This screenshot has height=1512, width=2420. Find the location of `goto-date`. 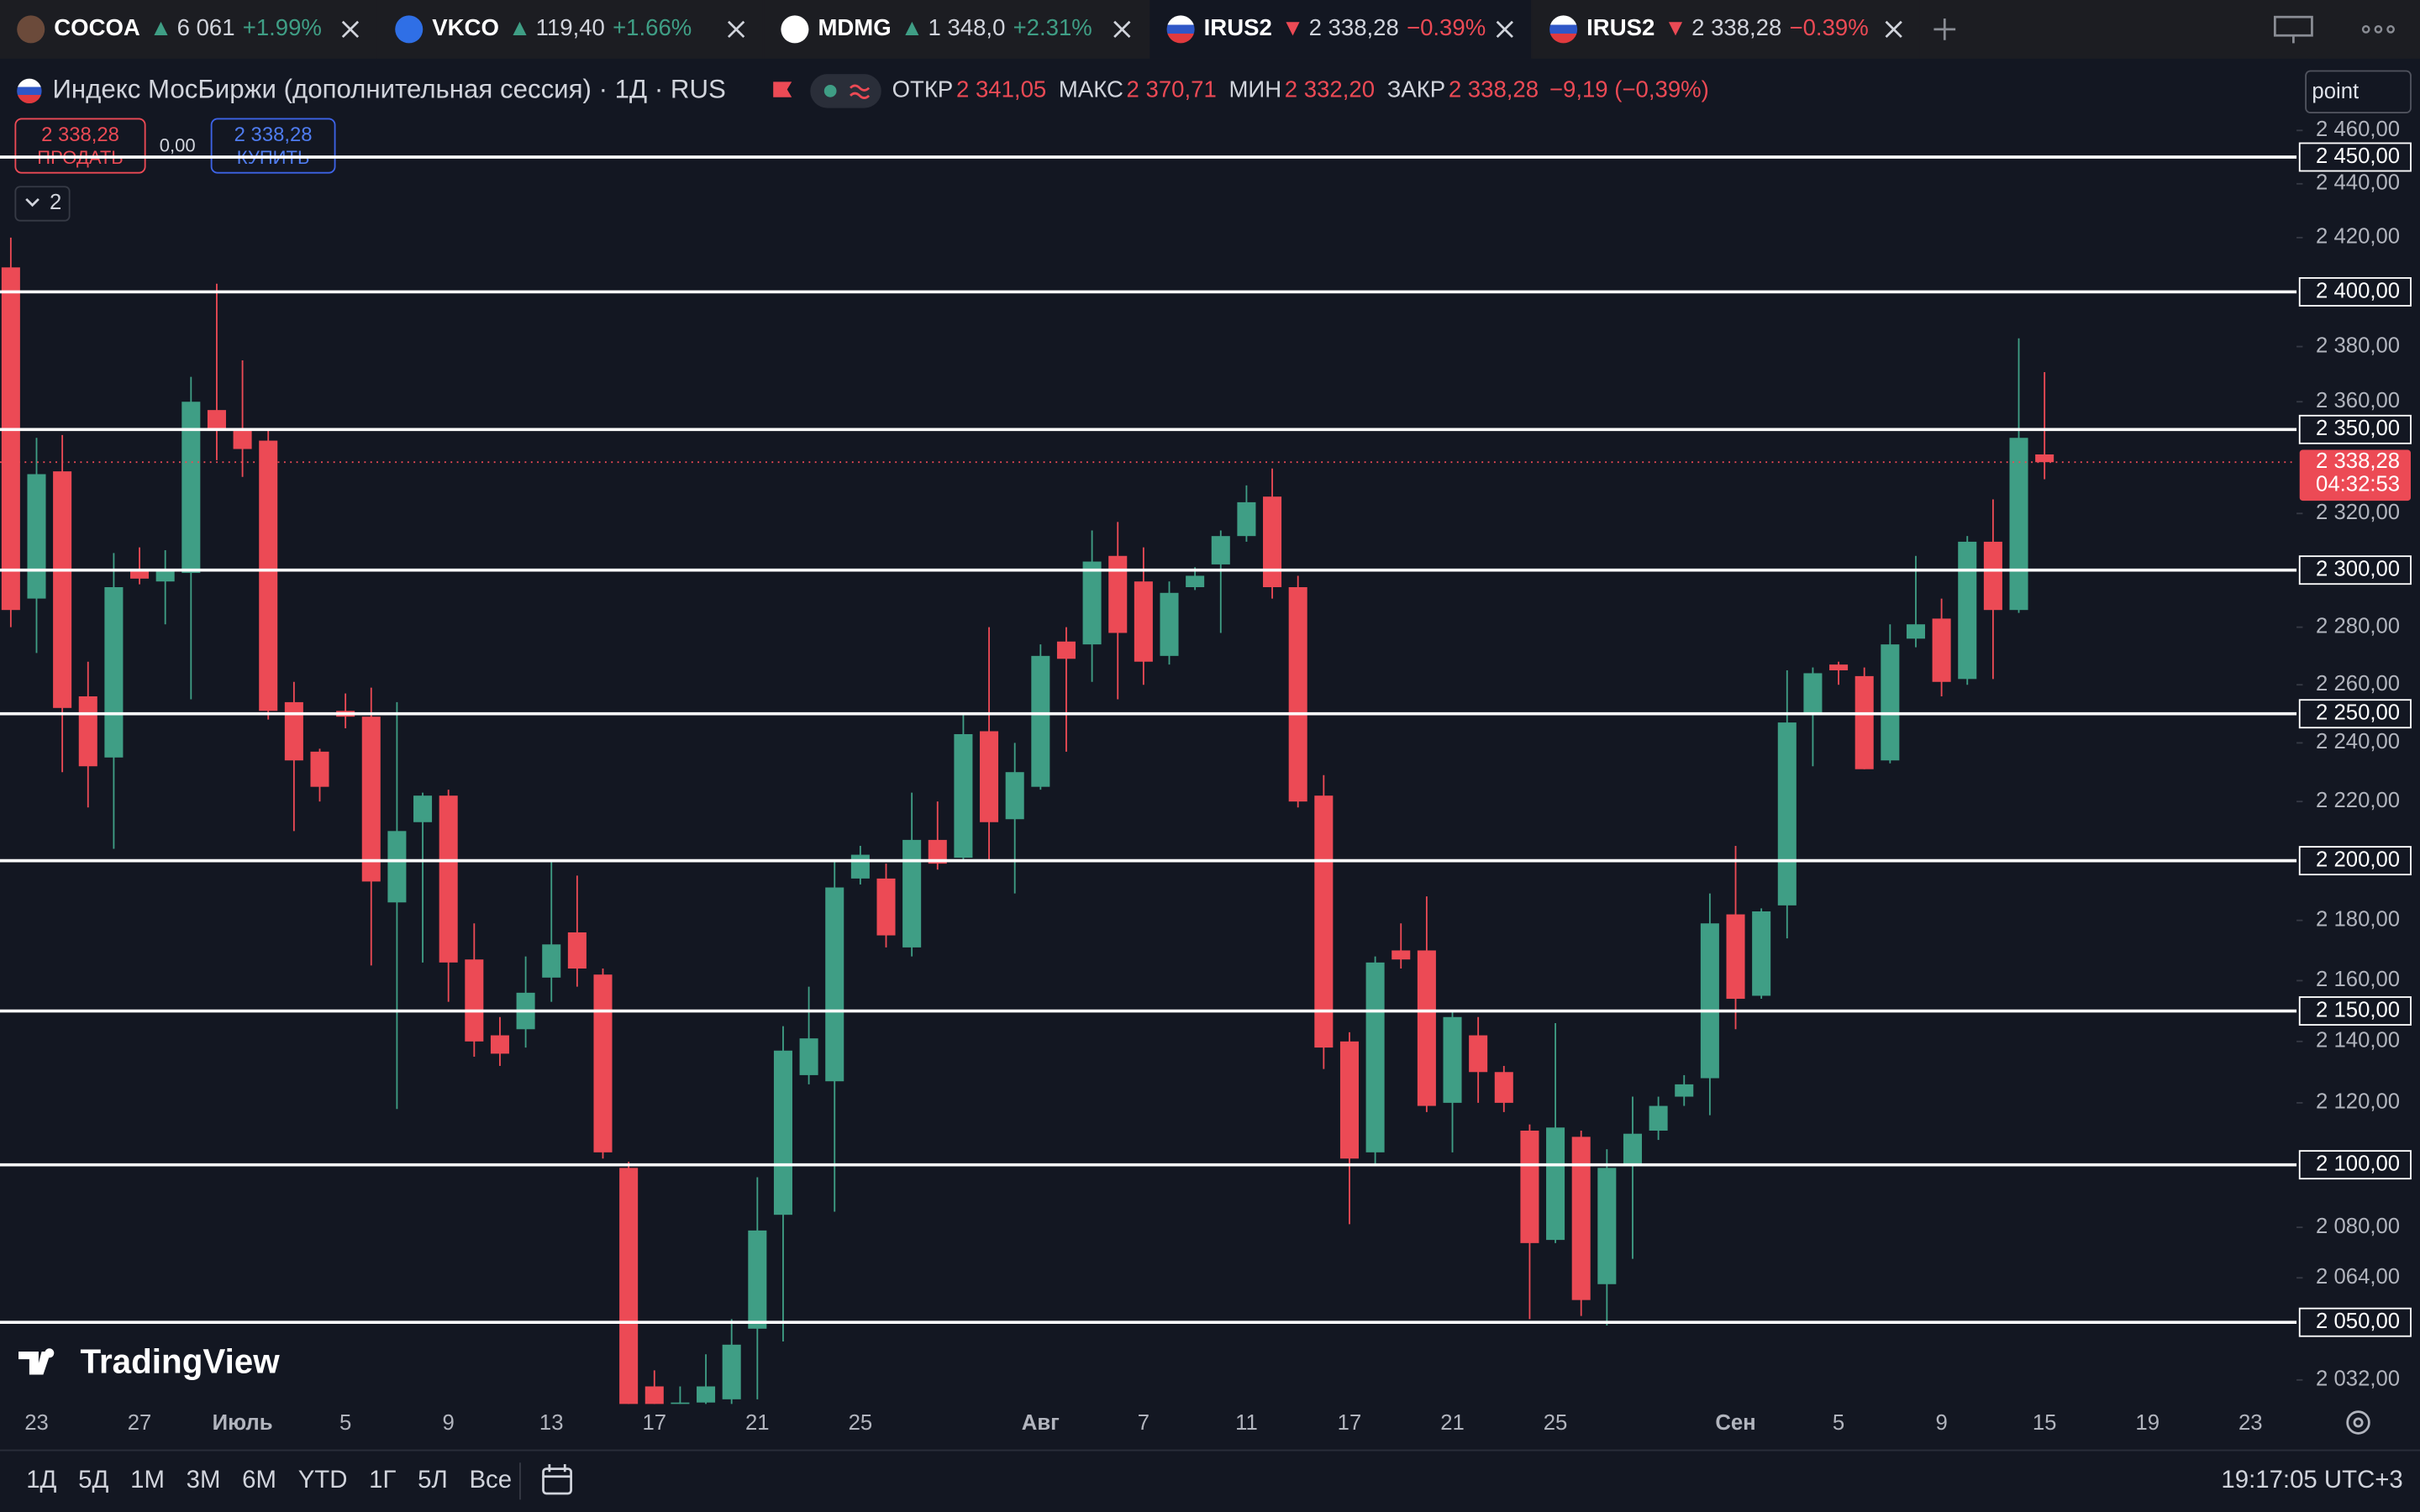

goto-date is located at coordinates (557, 1479).